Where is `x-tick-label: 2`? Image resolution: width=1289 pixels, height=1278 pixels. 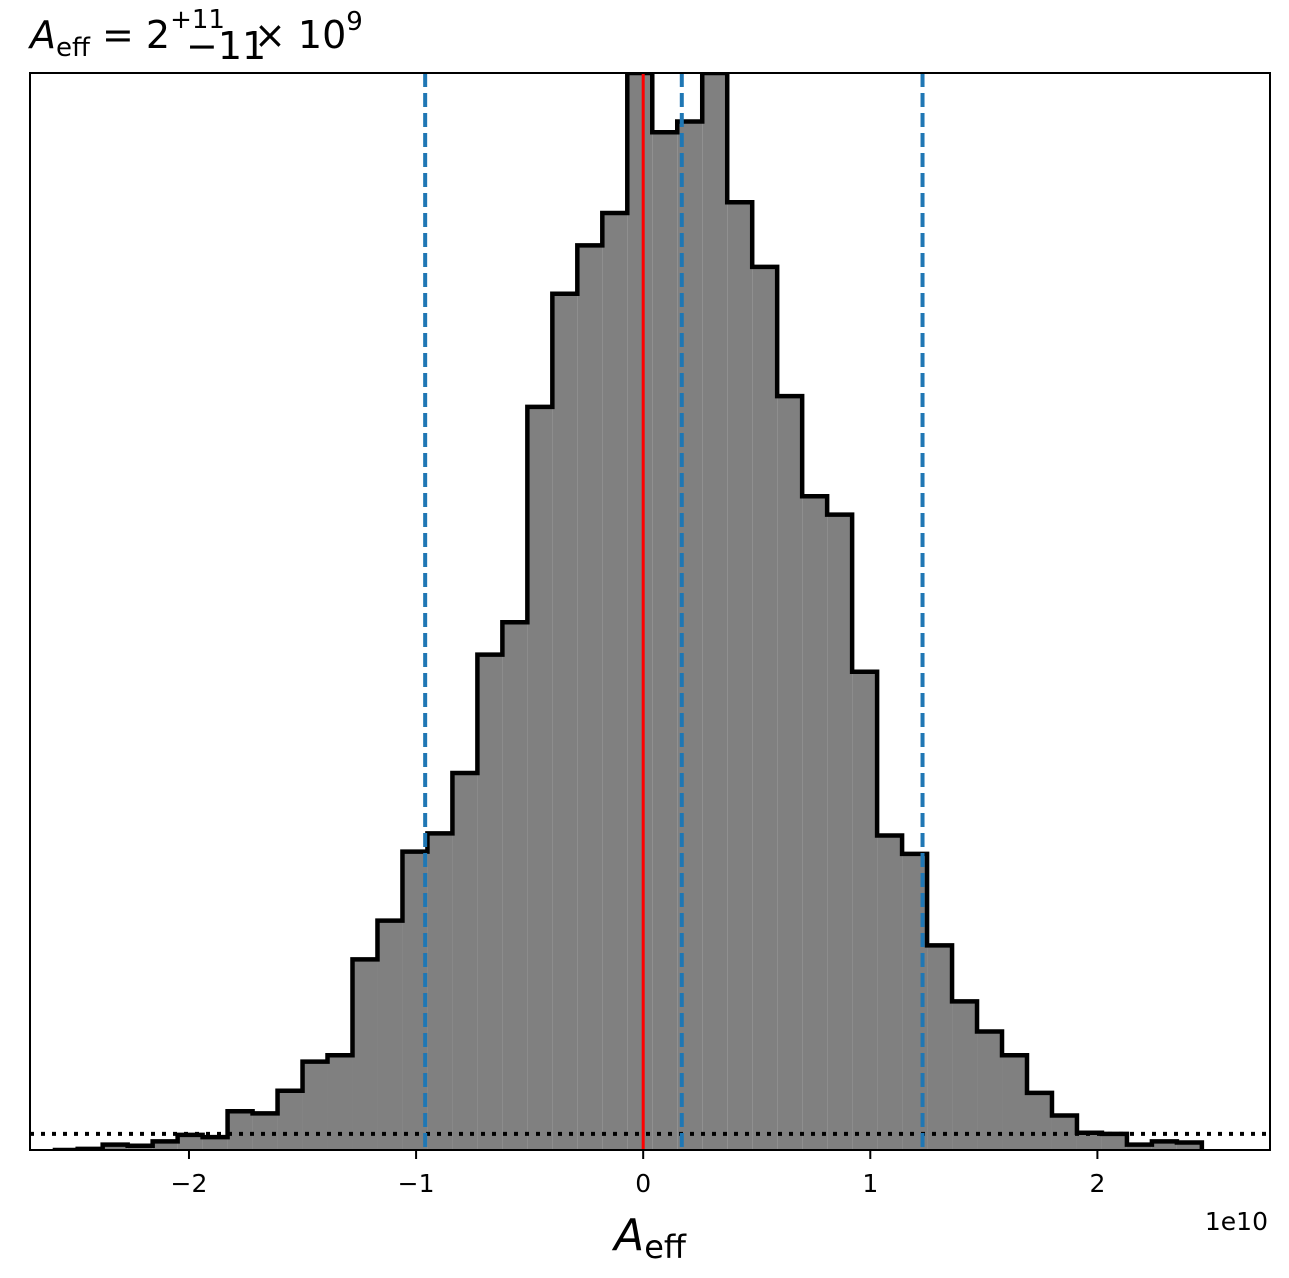 x-tick-label: 2 is located at coordinates (1097, 1183).